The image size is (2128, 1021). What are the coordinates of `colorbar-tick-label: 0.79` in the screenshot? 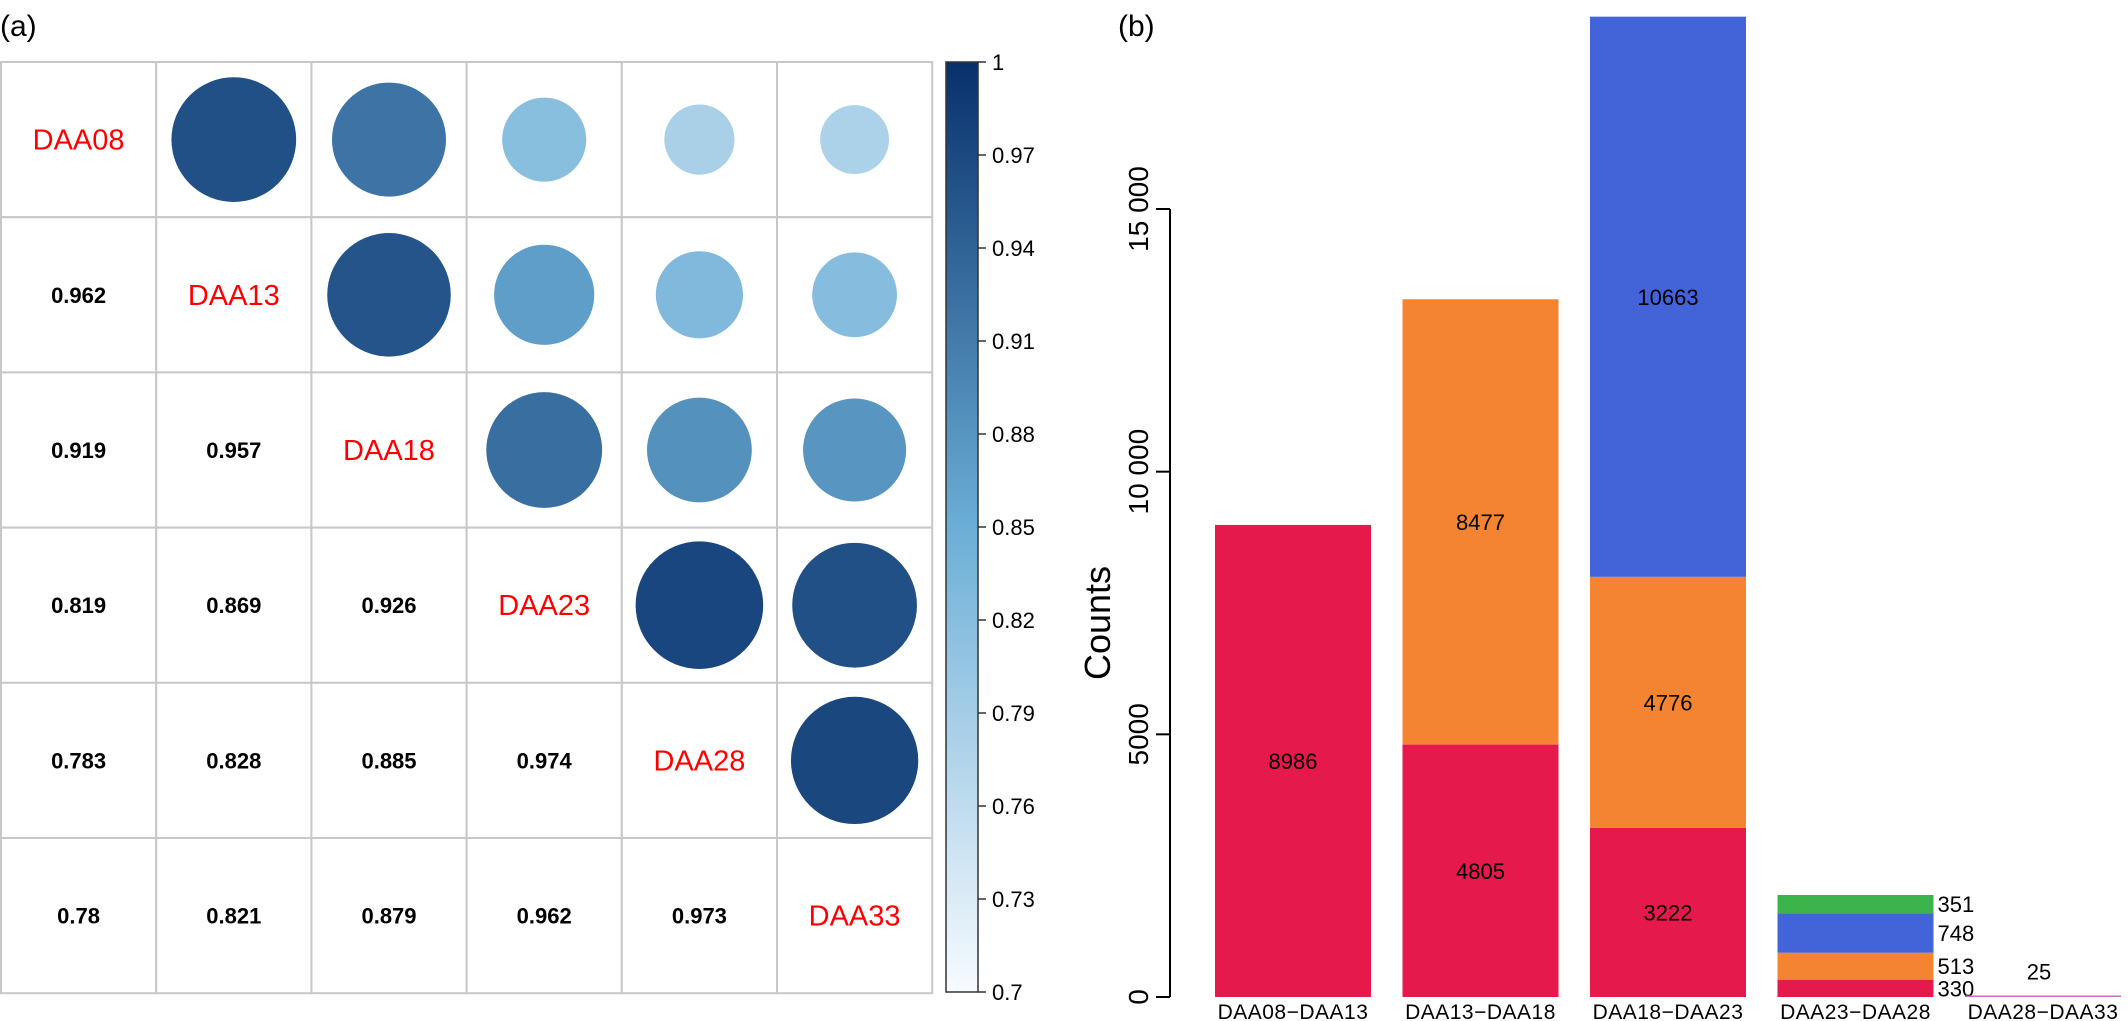 It's located at (1013, 713).